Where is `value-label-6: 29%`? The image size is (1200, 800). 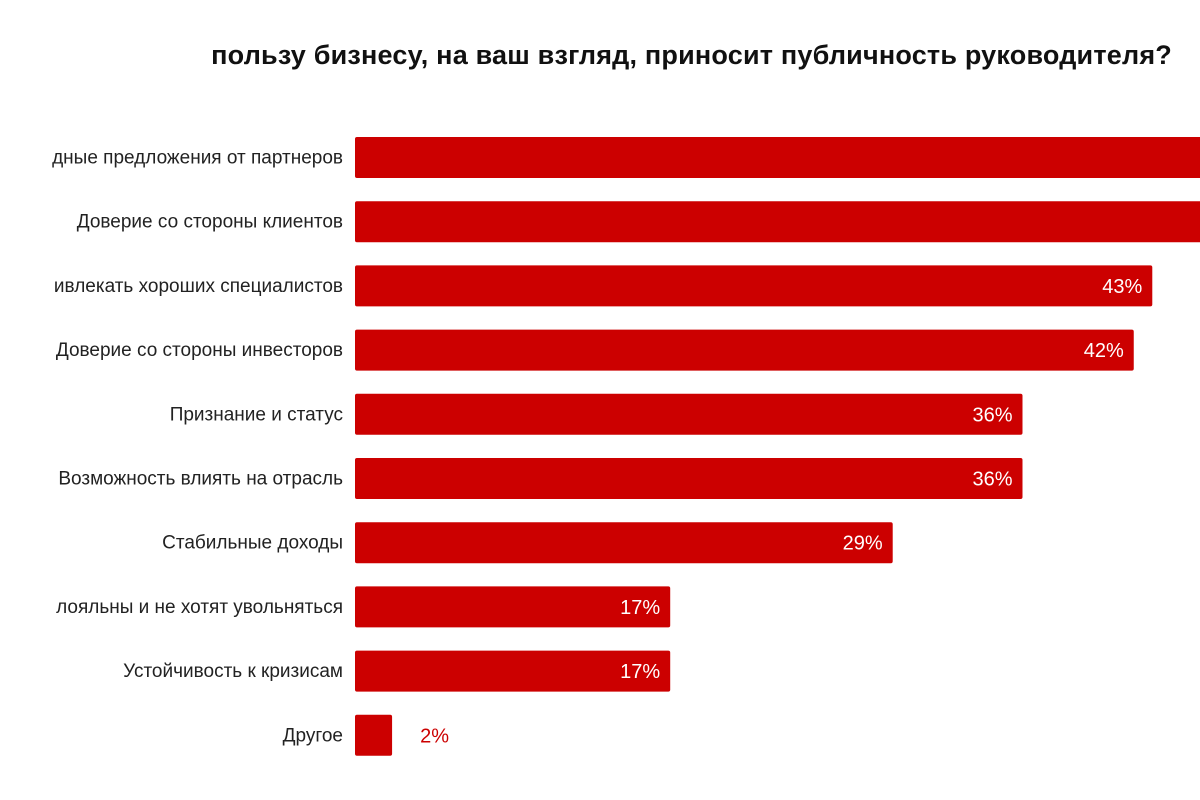
value-label-6: 29% is located at coordinates (863, 544).